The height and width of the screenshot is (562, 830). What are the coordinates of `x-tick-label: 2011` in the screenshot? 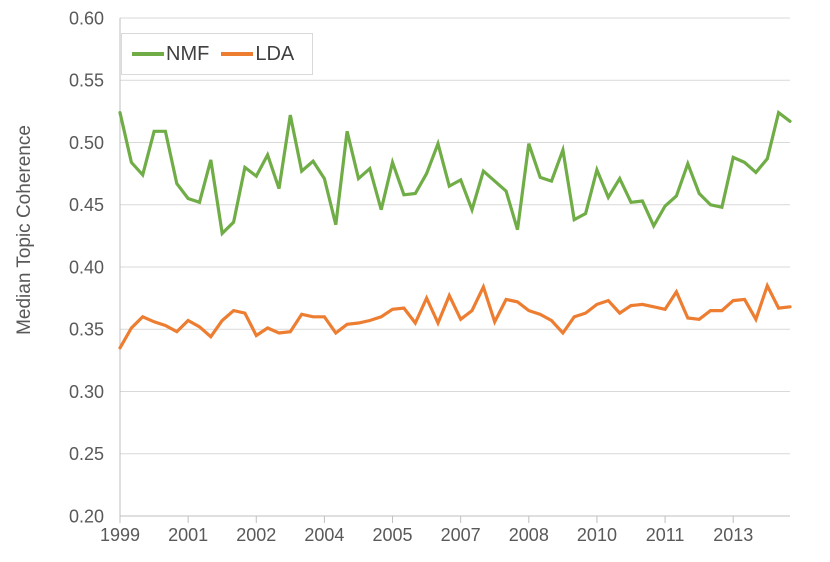 It's located at (665, 535).